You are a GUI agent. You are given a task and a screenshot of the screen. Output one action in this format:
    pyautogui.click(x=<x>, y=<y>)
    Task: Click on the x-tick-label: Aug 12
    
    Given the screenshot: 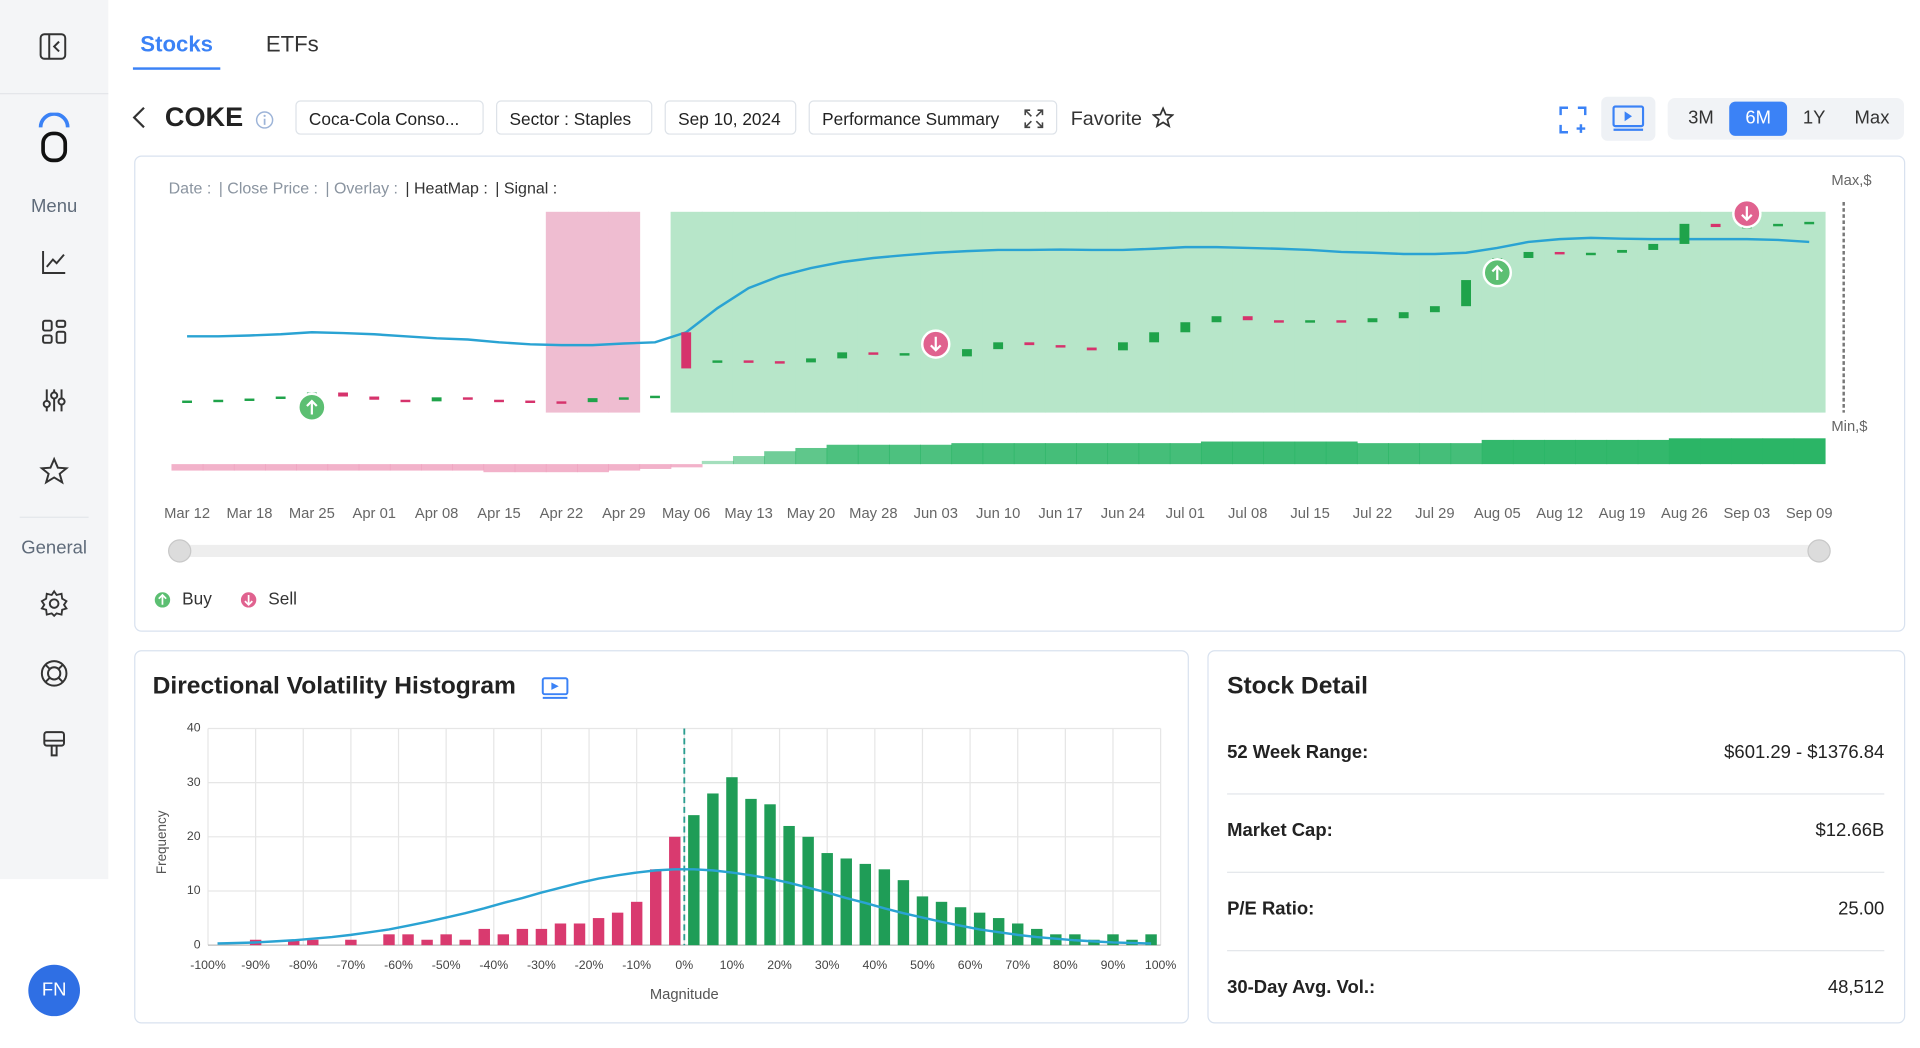 What is the action you would take?
    pyautogui.click(x=1559, y=514)
    